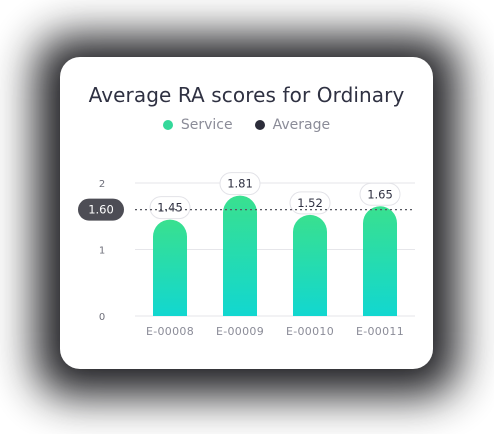 The width and height of the screenshot is (494, 434). I want to click on legend-service-dot-icon, so click(167, 125).